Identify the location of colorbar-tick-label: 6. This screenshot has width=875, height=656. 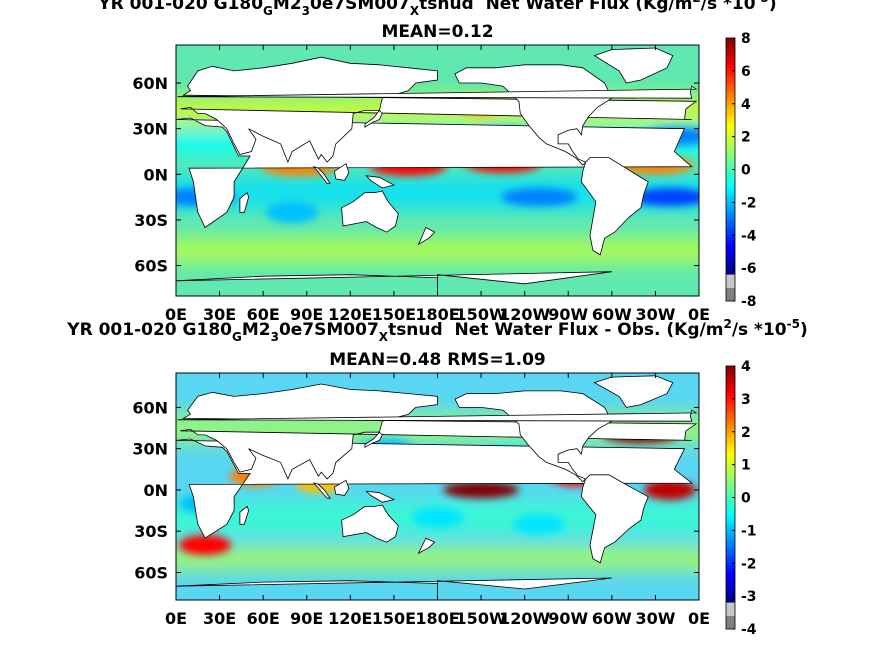
(746, 72).